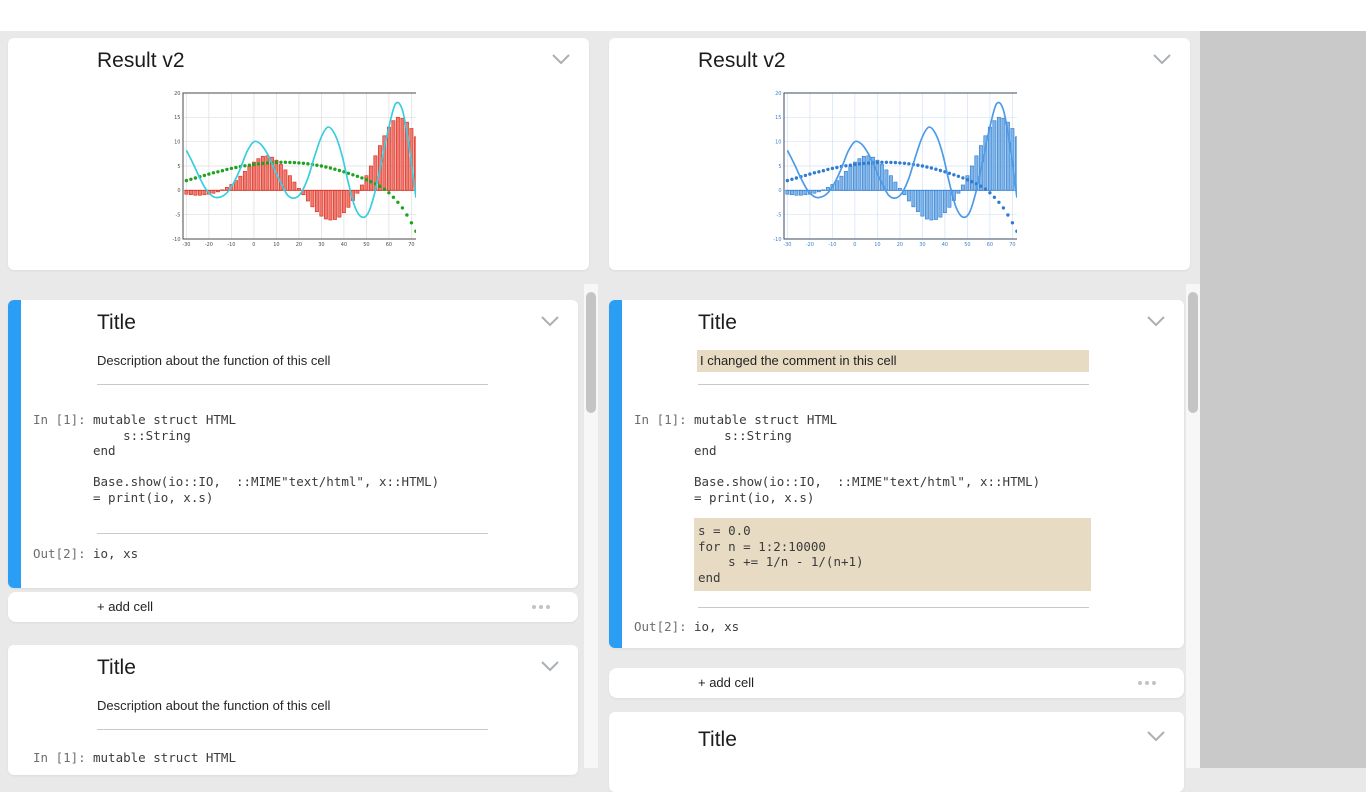 Image resolution: width=1366 pixels, height=792 pixels. What do you see at coordinates (893, 361) in the screenshot?
I see `changed-comment-highlight: I changed the comment in this cell` at bounding box center [893, 361].